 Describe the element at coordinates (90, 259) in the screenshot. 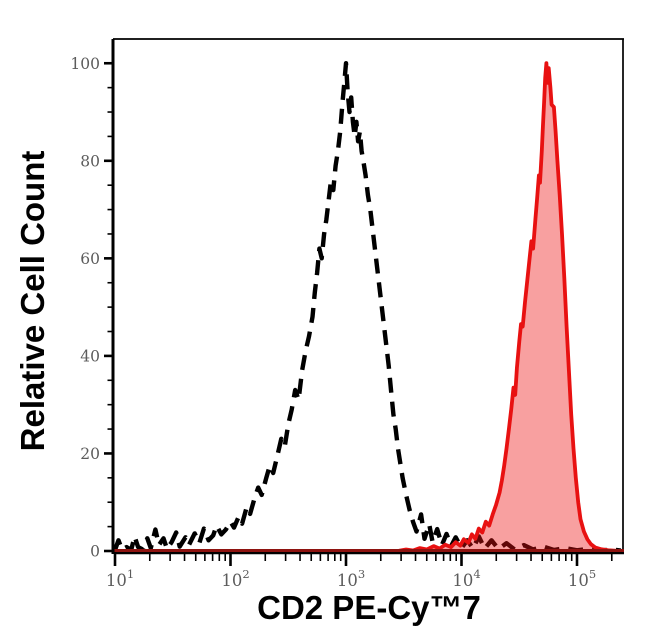

I see `y-tick-label: 60` at that location.